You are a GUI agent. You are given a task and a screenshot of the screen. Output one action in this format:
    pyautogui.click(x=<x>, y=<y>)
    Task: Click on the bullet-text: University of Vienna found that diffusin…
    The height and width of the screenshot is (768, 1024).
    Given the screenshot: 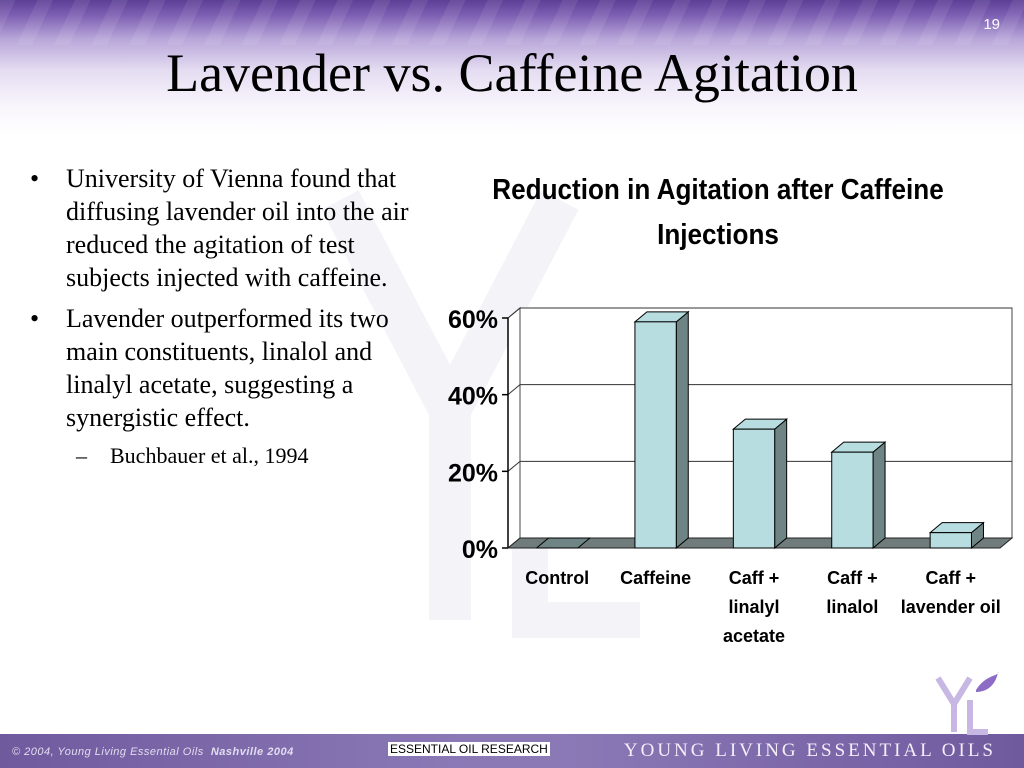 What is the action you would take?
    pyautogui.click(x=237, y=228)
    